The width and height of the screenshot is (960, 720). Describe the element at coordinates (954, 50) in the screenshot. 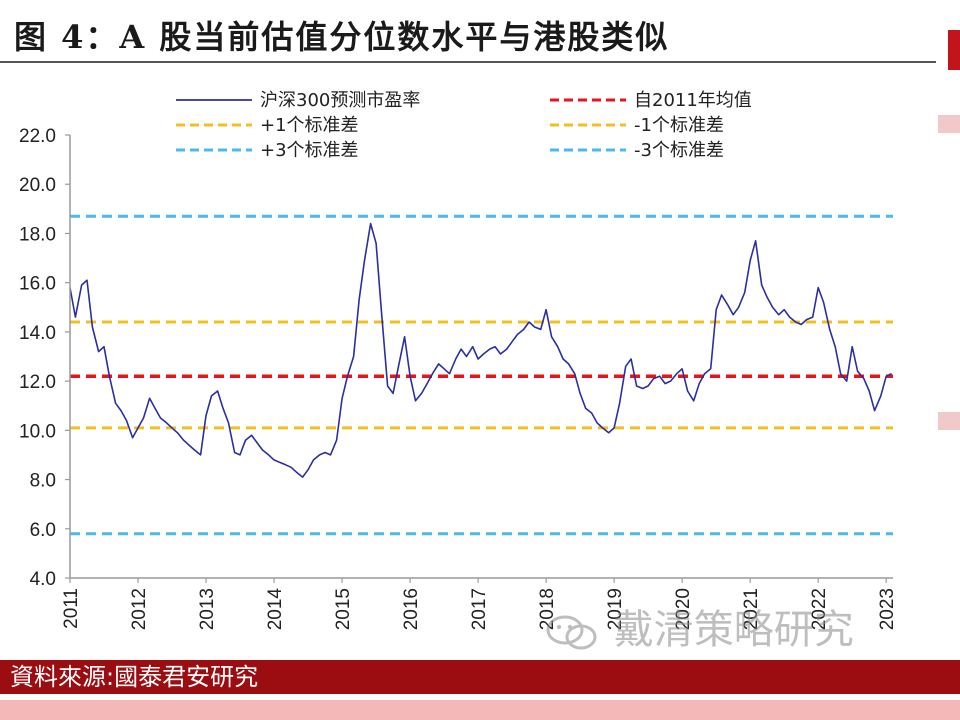

I see `edge-accent-top` at that location.